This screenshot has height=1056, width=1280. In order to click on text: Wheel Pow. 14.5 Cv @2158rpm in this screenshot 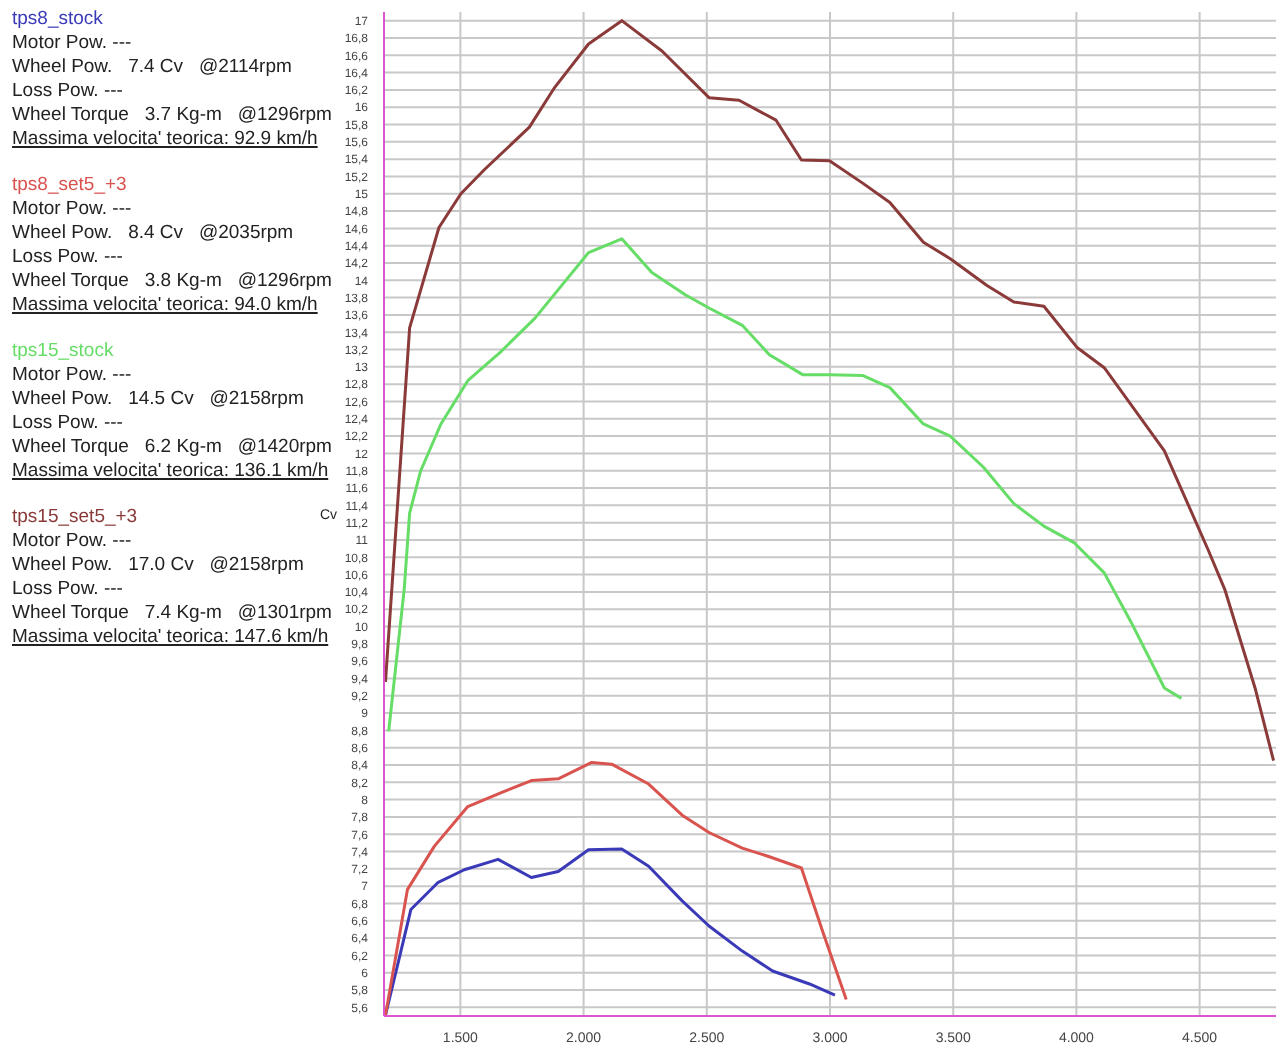, I will do `click(158, 399)`.